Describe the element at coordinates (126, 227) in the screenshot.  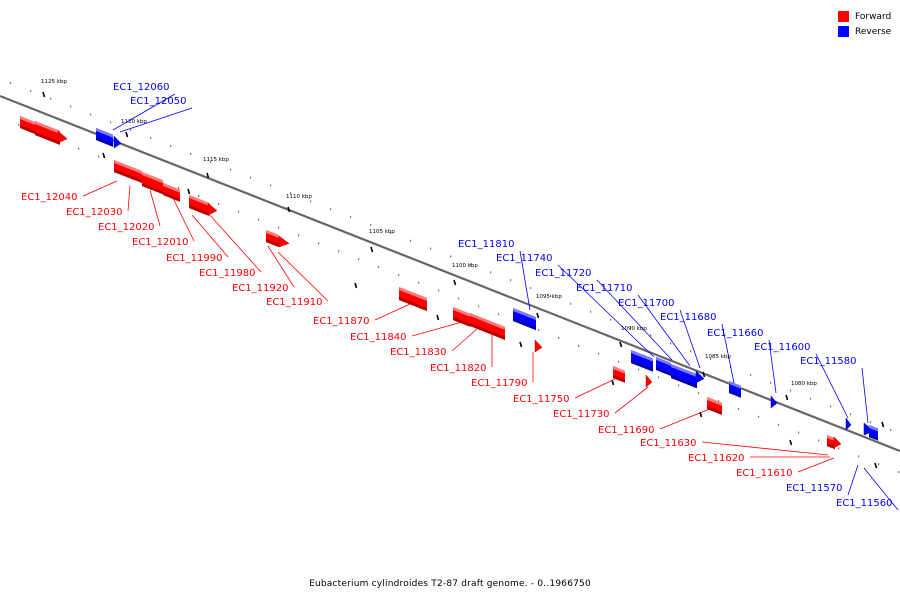
I see `forward-gene-label: EC1_12020` at that location.